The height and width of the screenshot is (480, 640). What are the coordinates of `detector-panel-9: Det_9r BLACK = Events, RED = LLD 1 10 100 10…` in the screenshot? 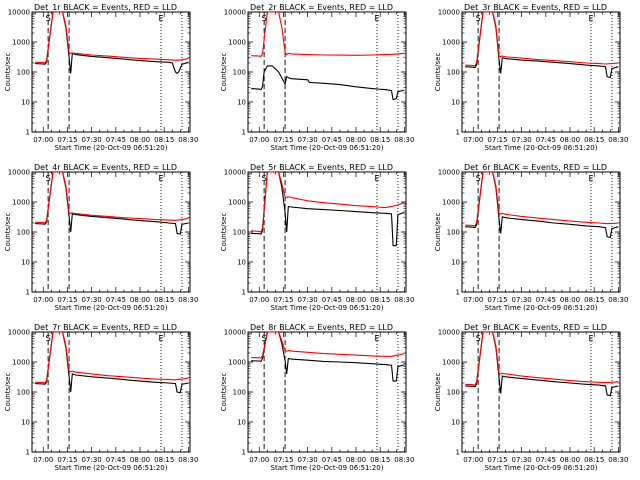 It's located at (531, 397).